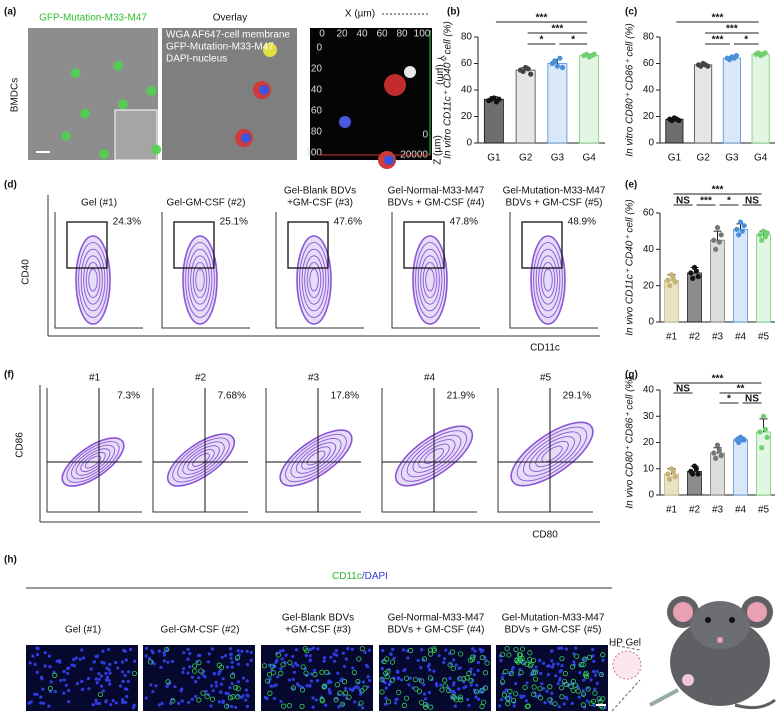 Image resolution: width=780 pixels, height=712 pixels. What do you see at coordinates (649, 249) in the screenshot?
I see `y-tick-label: 40` at bounding box center [649, 249].